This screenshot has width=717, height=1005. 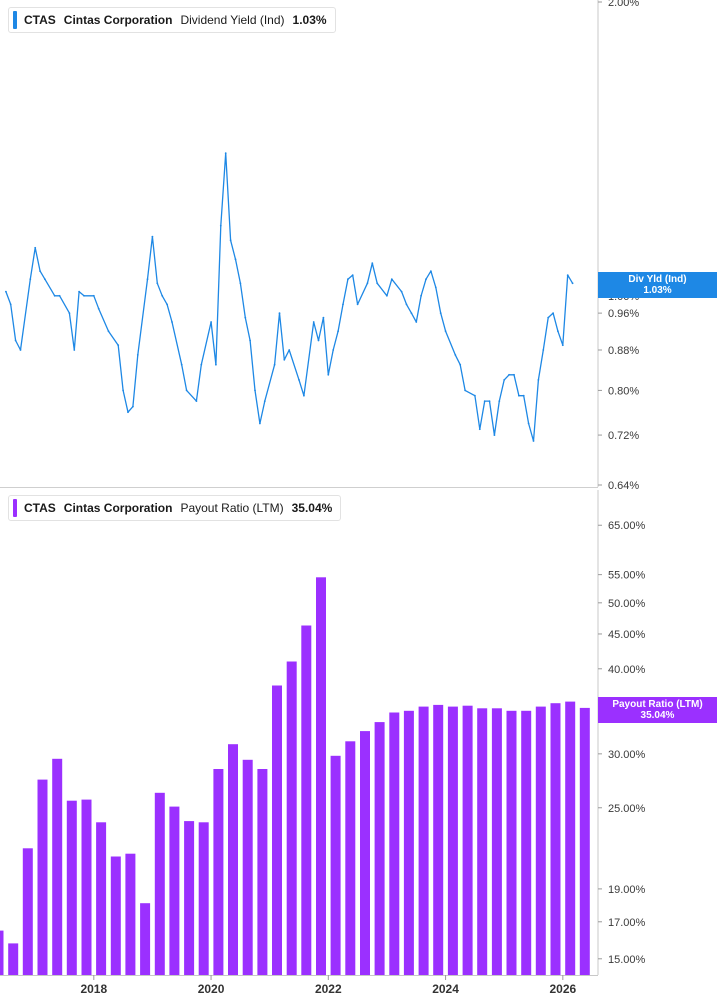 What do you see at coordinates (118, 20) in the screenshot?
I see `yield-legend-company: Cintas Corporation` at bounding box center [118, 20].